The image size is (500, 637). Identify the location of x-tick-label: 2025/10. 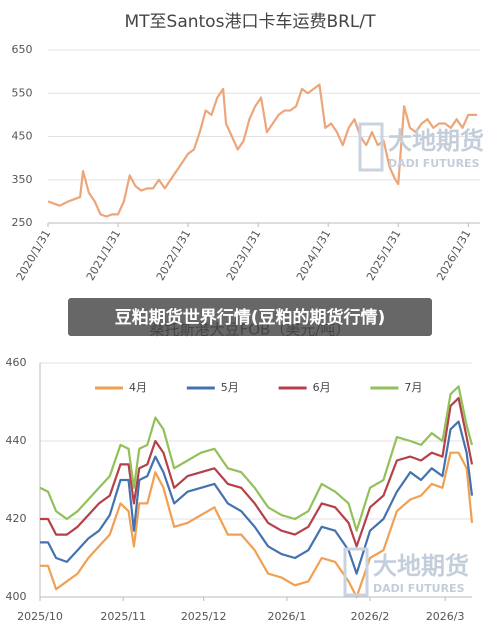
(40, 616).